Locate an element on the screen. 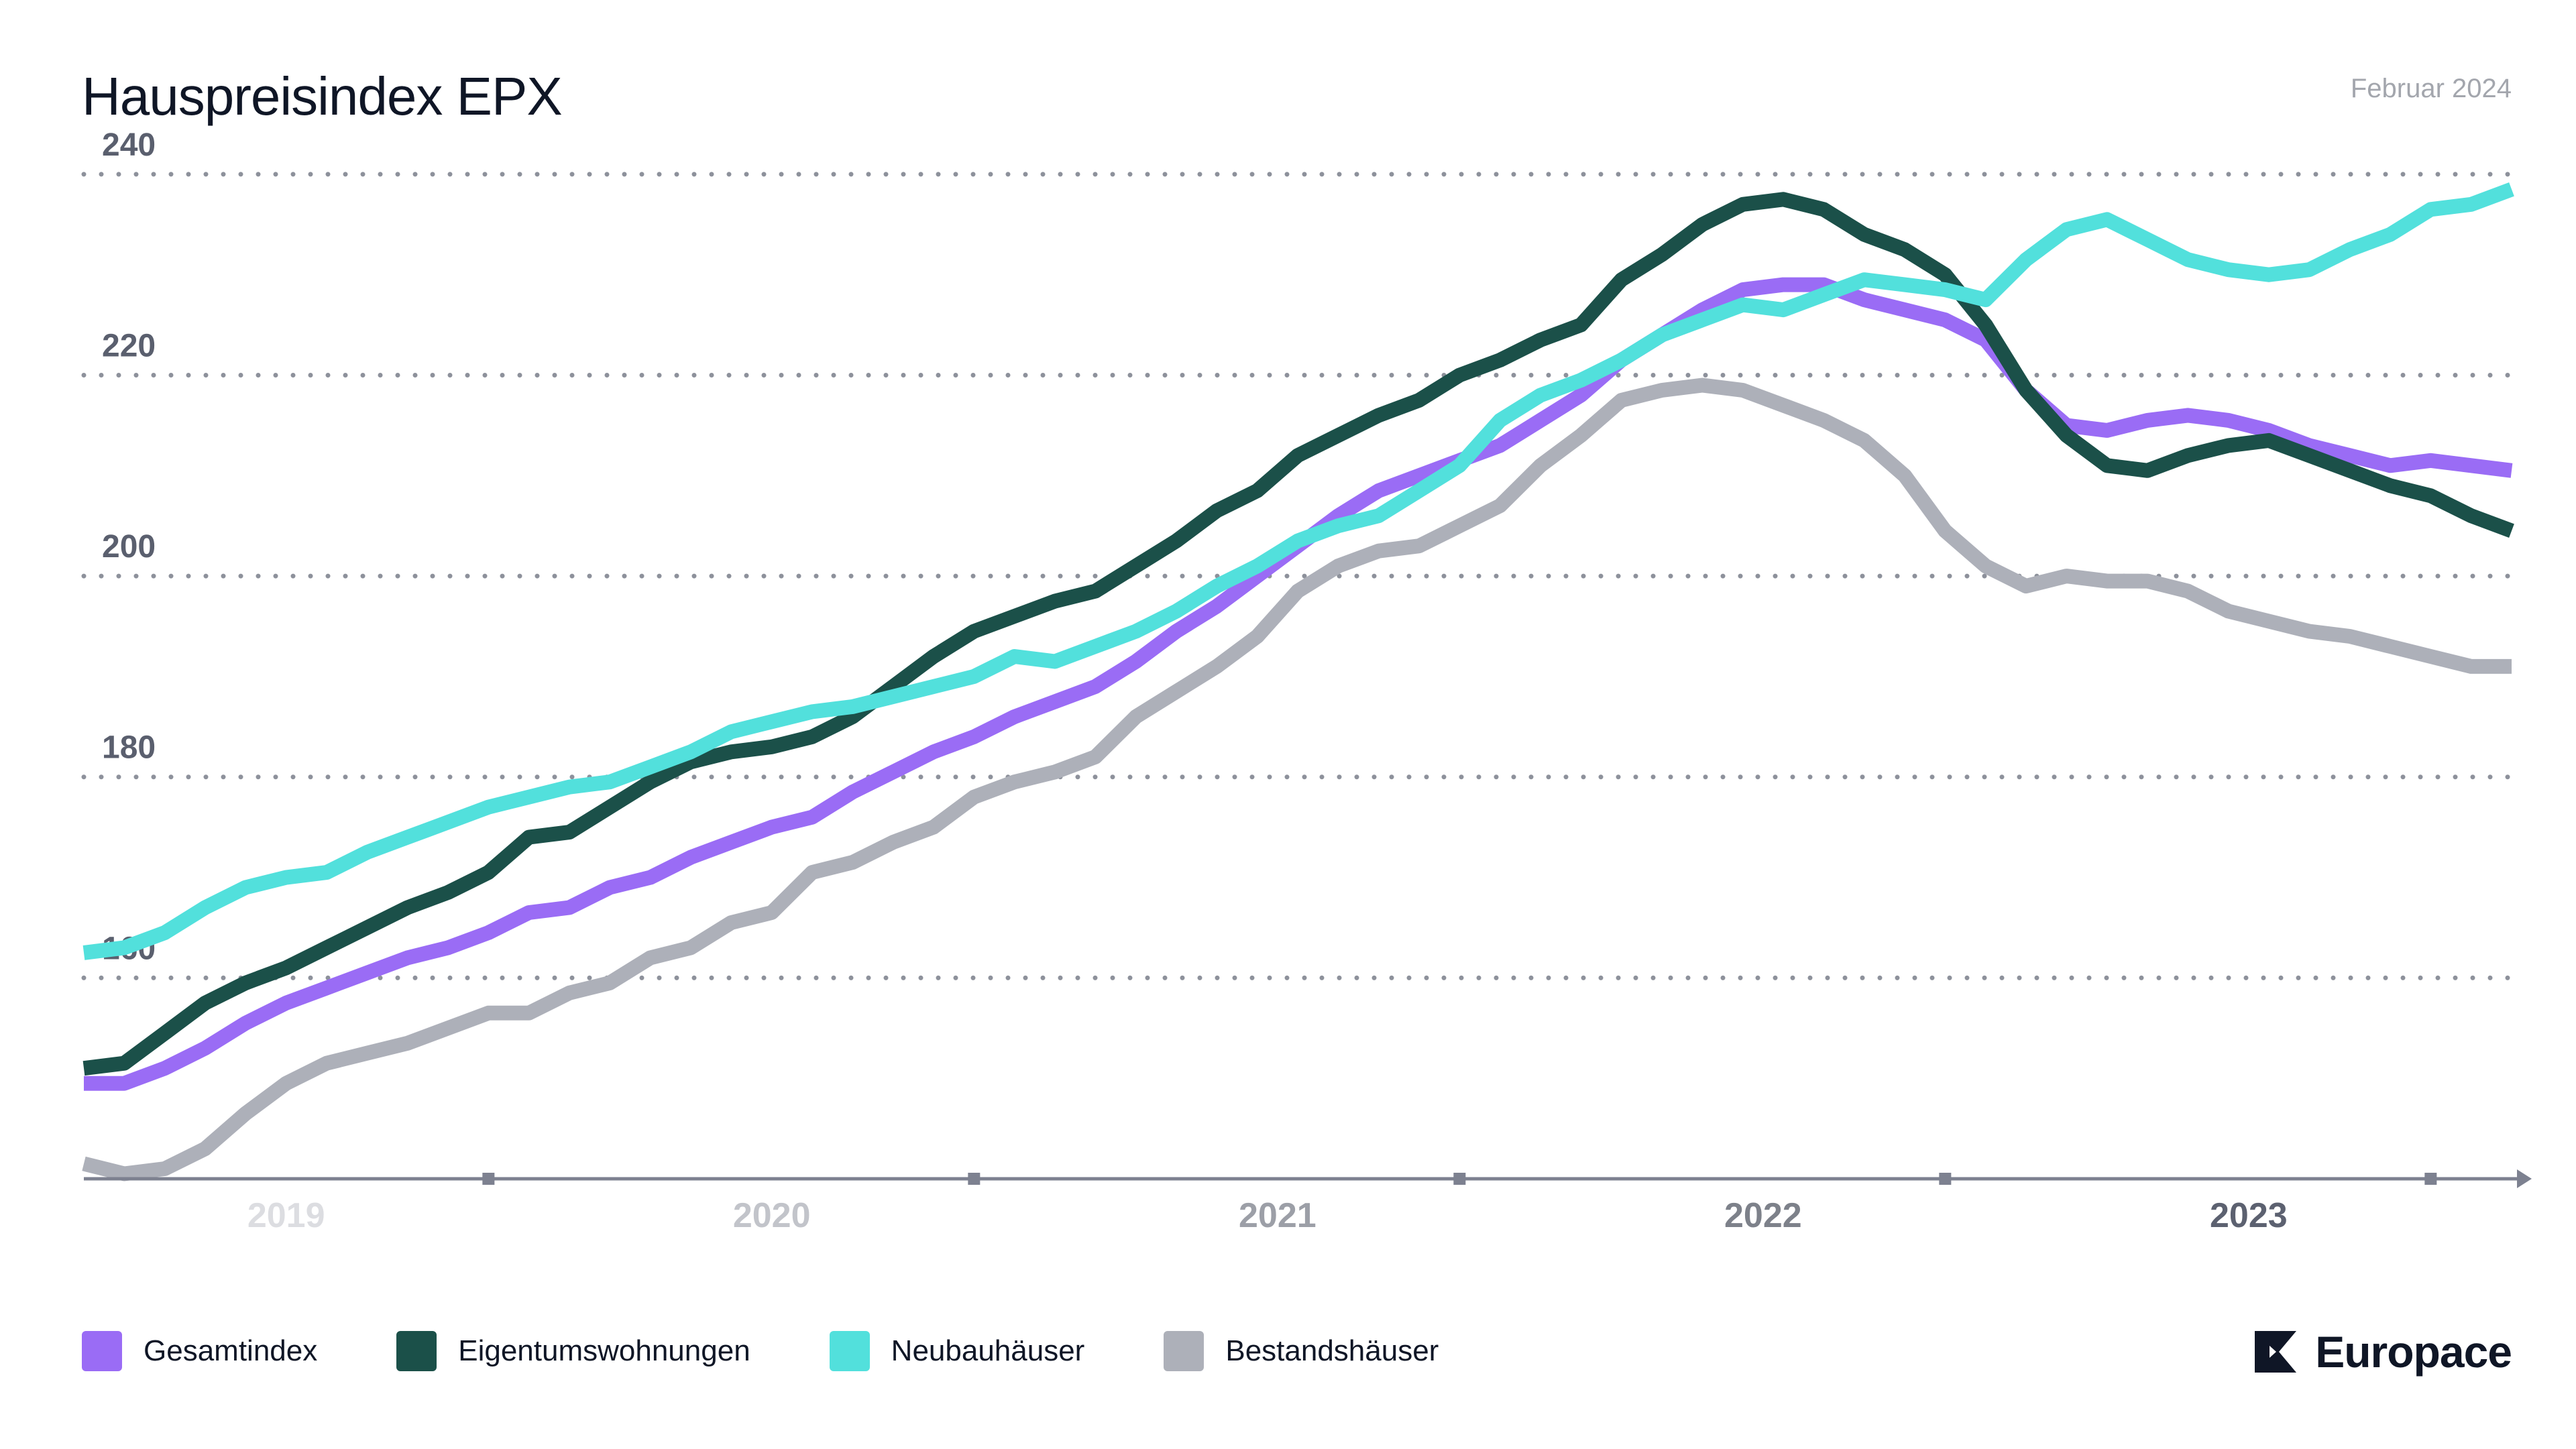  brand-name: Europace is located at coordinates (2413, 1352).